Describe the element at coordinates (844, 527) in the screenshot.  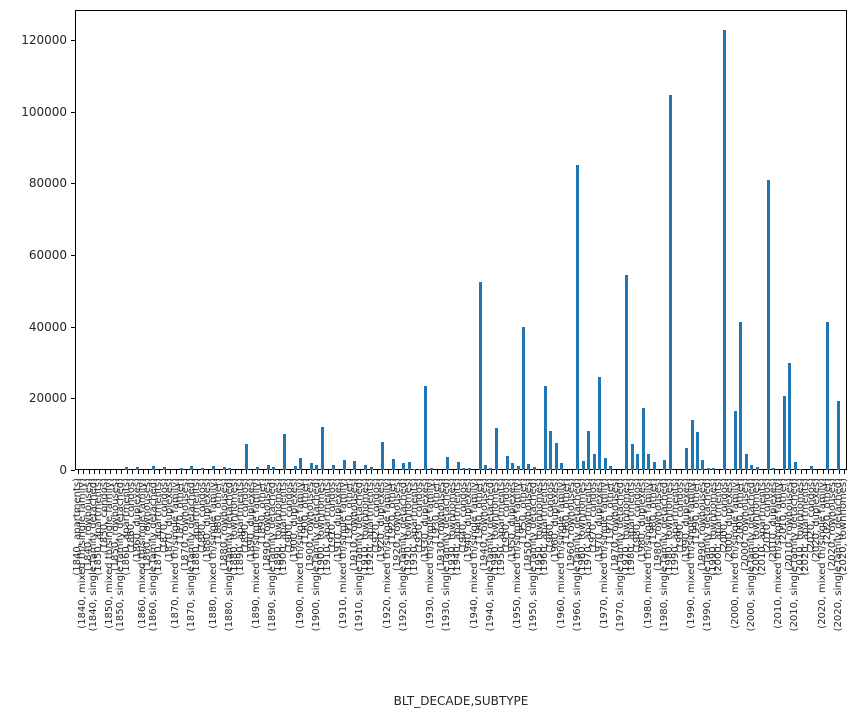
I see `x-tick-label: (2020, townhomes)` at that location.